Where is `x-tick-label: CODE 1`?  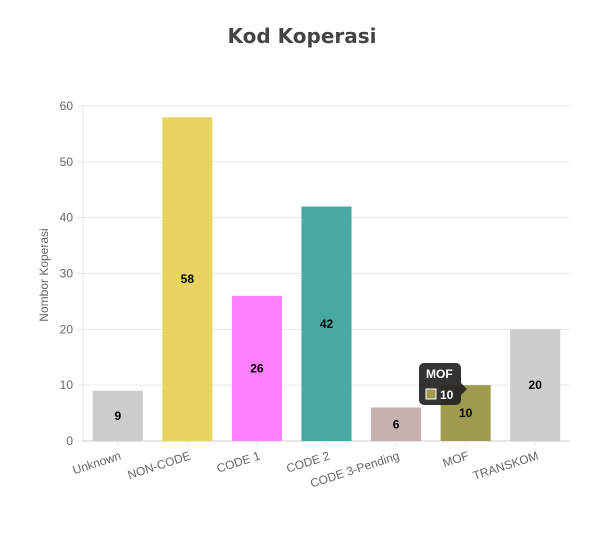 x-tick-label: CODE 1 is located at coordinates (238, 461).